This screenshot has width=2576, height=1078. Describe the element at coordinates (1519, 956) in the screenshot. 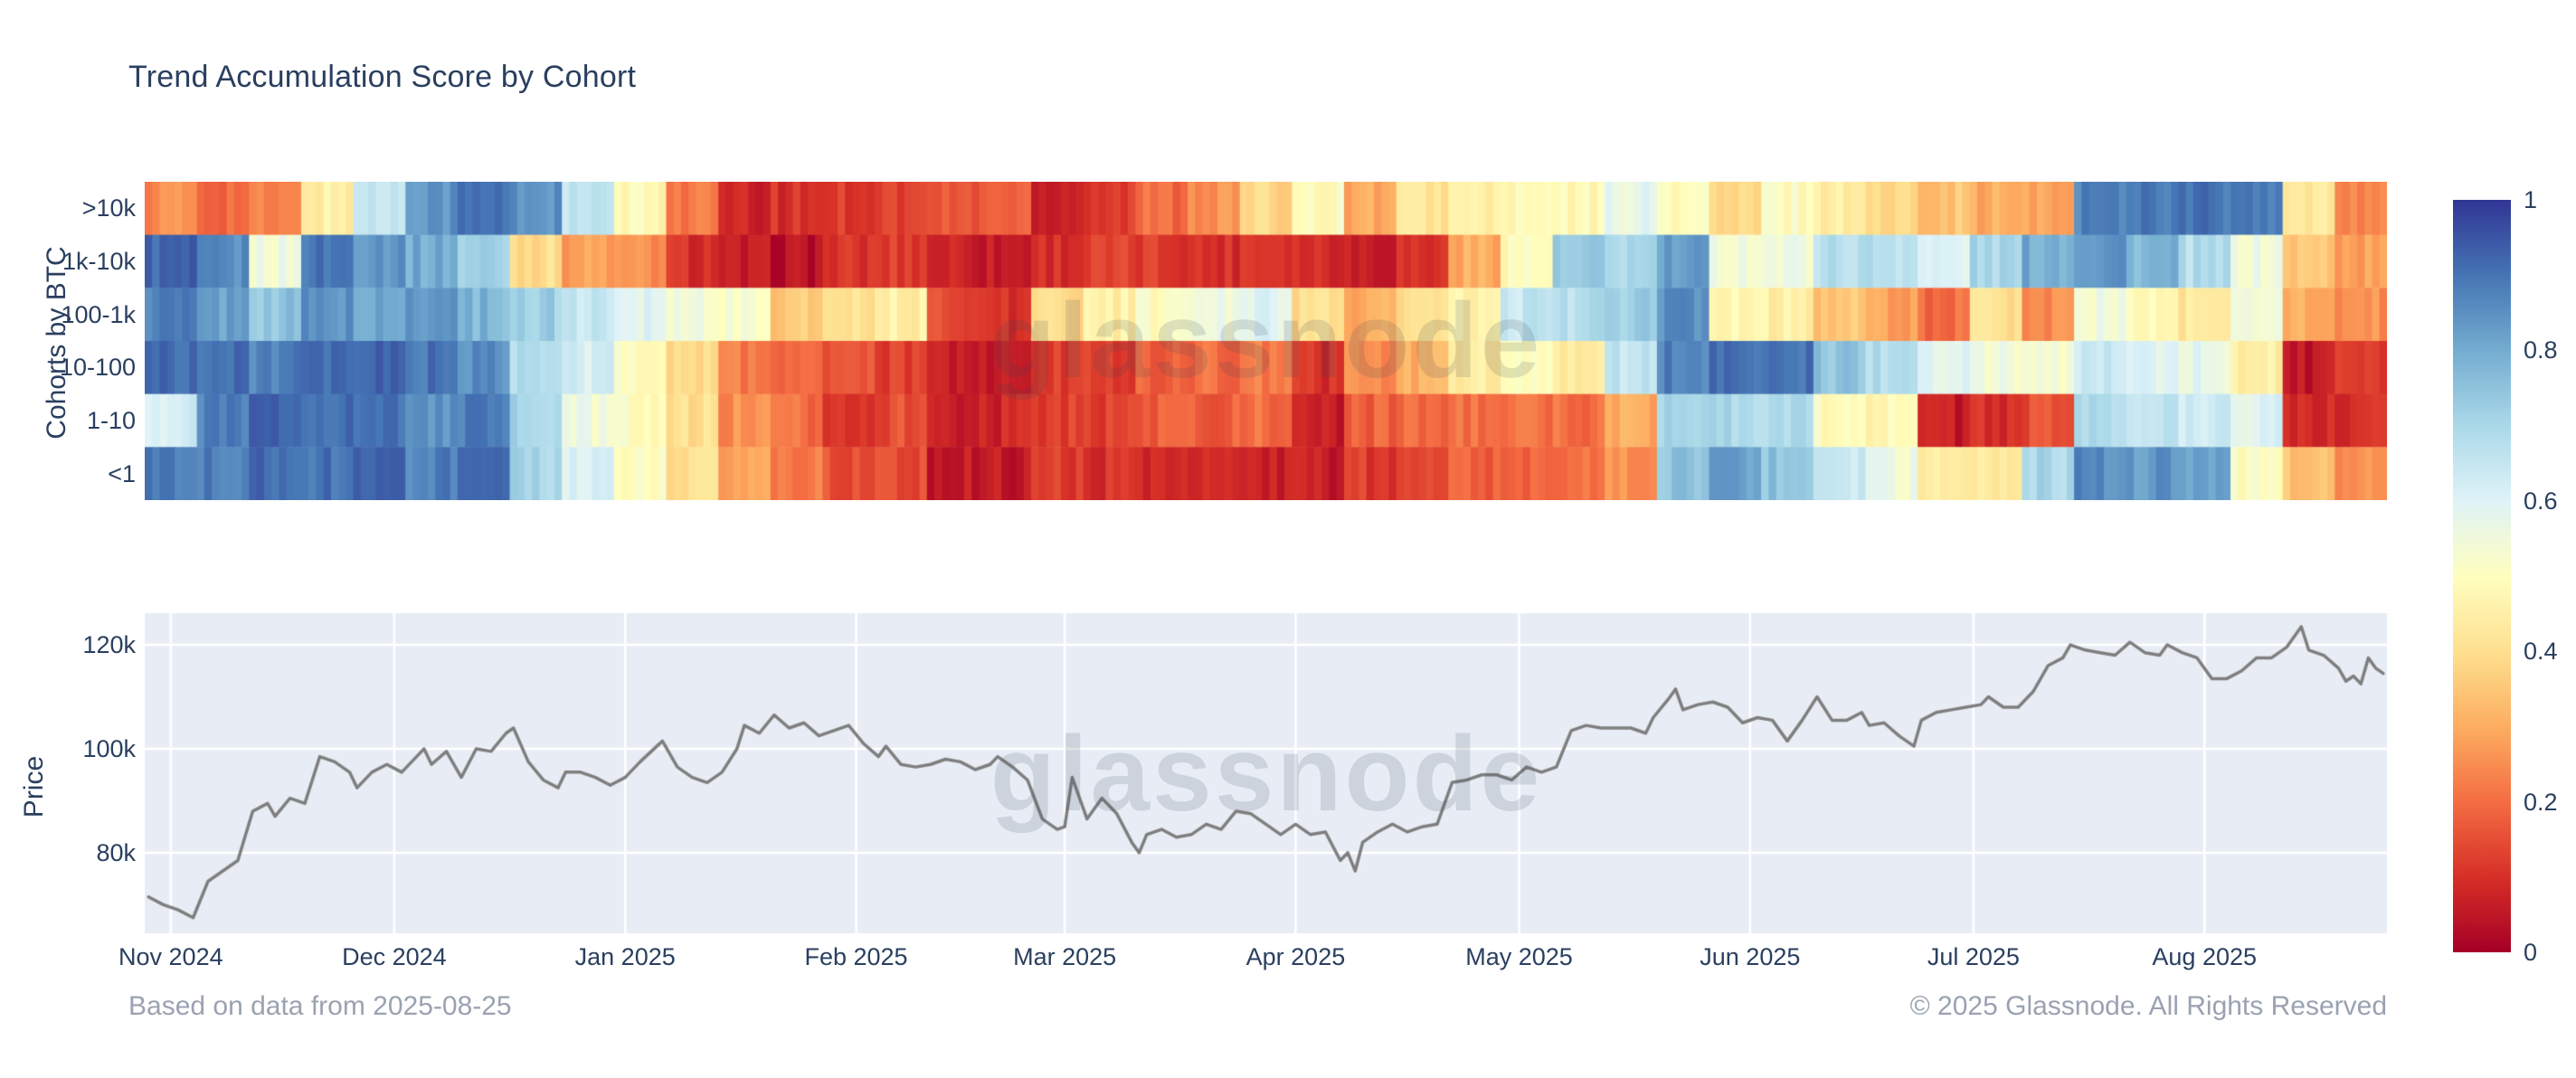

I see `xtick-May-2025: May 2025` at that location.